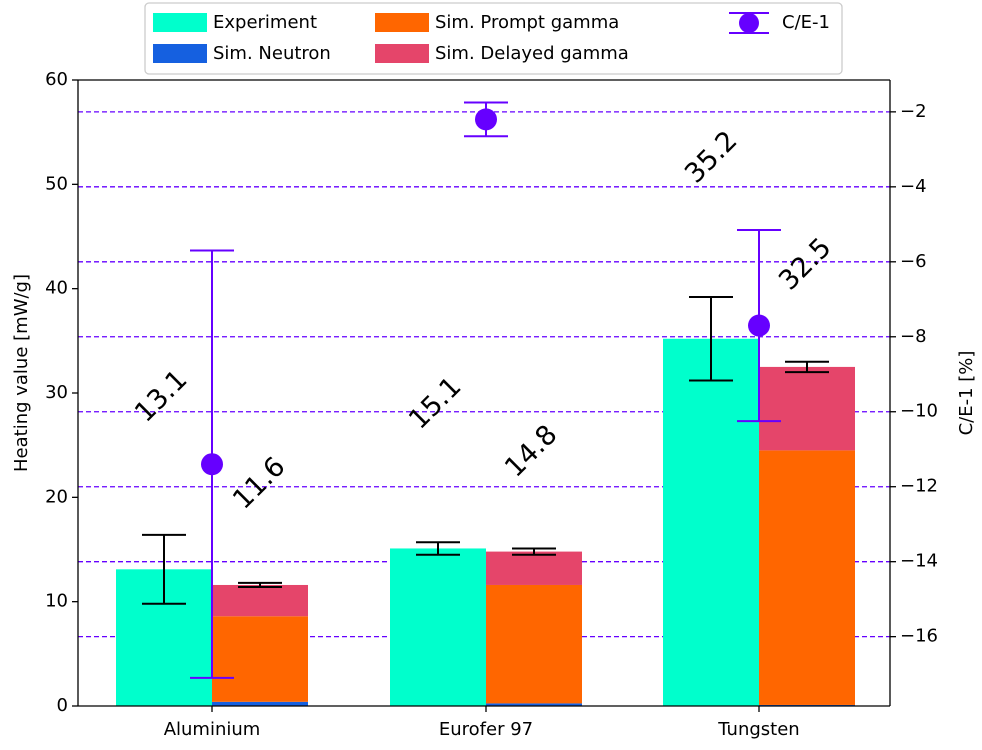  I want to click on y-tick-label: 40, so click(56, 288).